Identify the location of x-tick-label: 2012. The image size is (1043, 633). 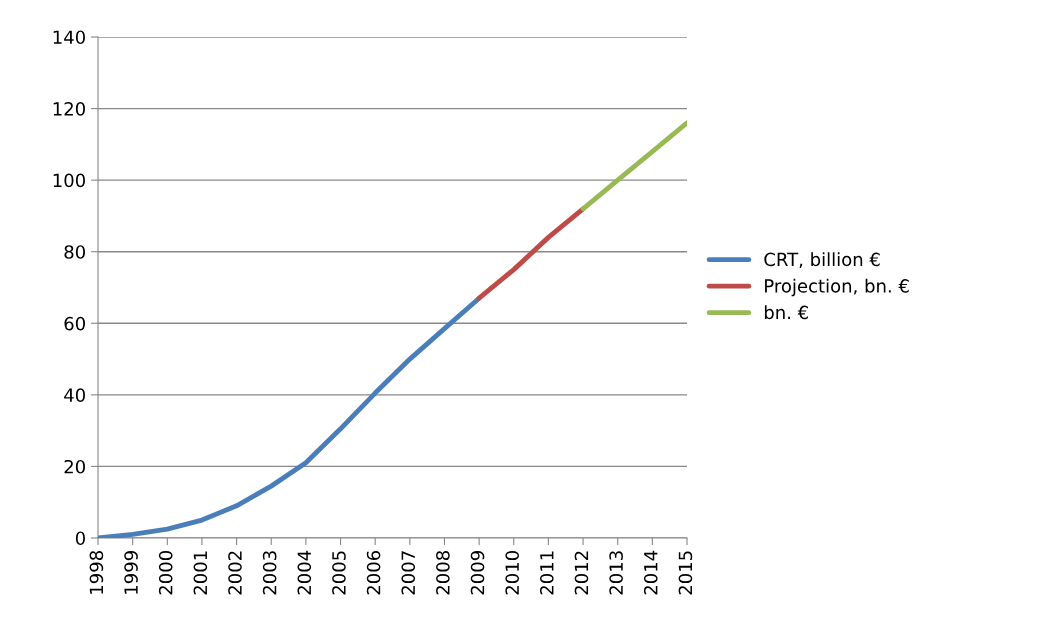
(581, 573).